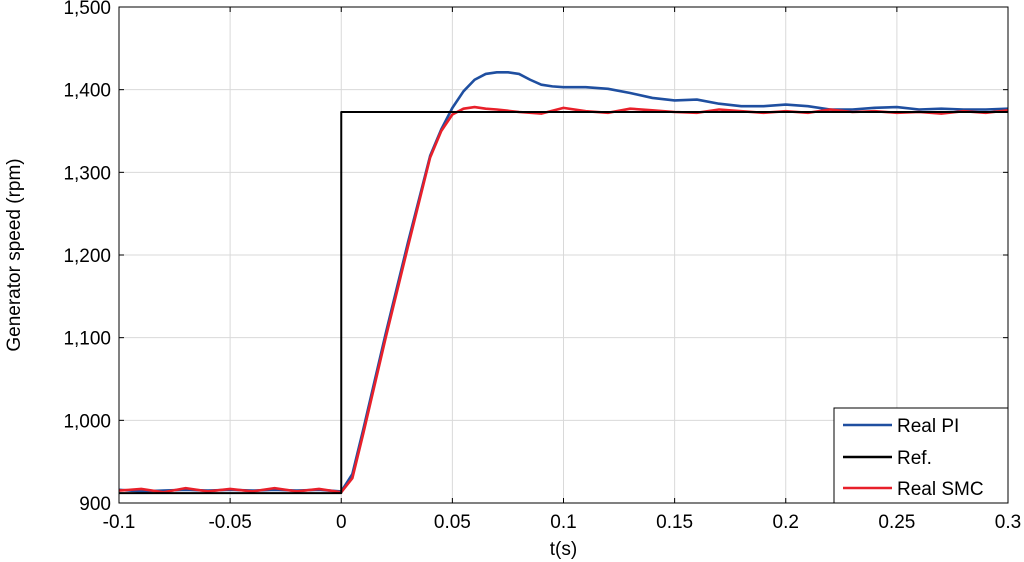  I want to click on y-tick-label: 1,300, so click(87, 173).